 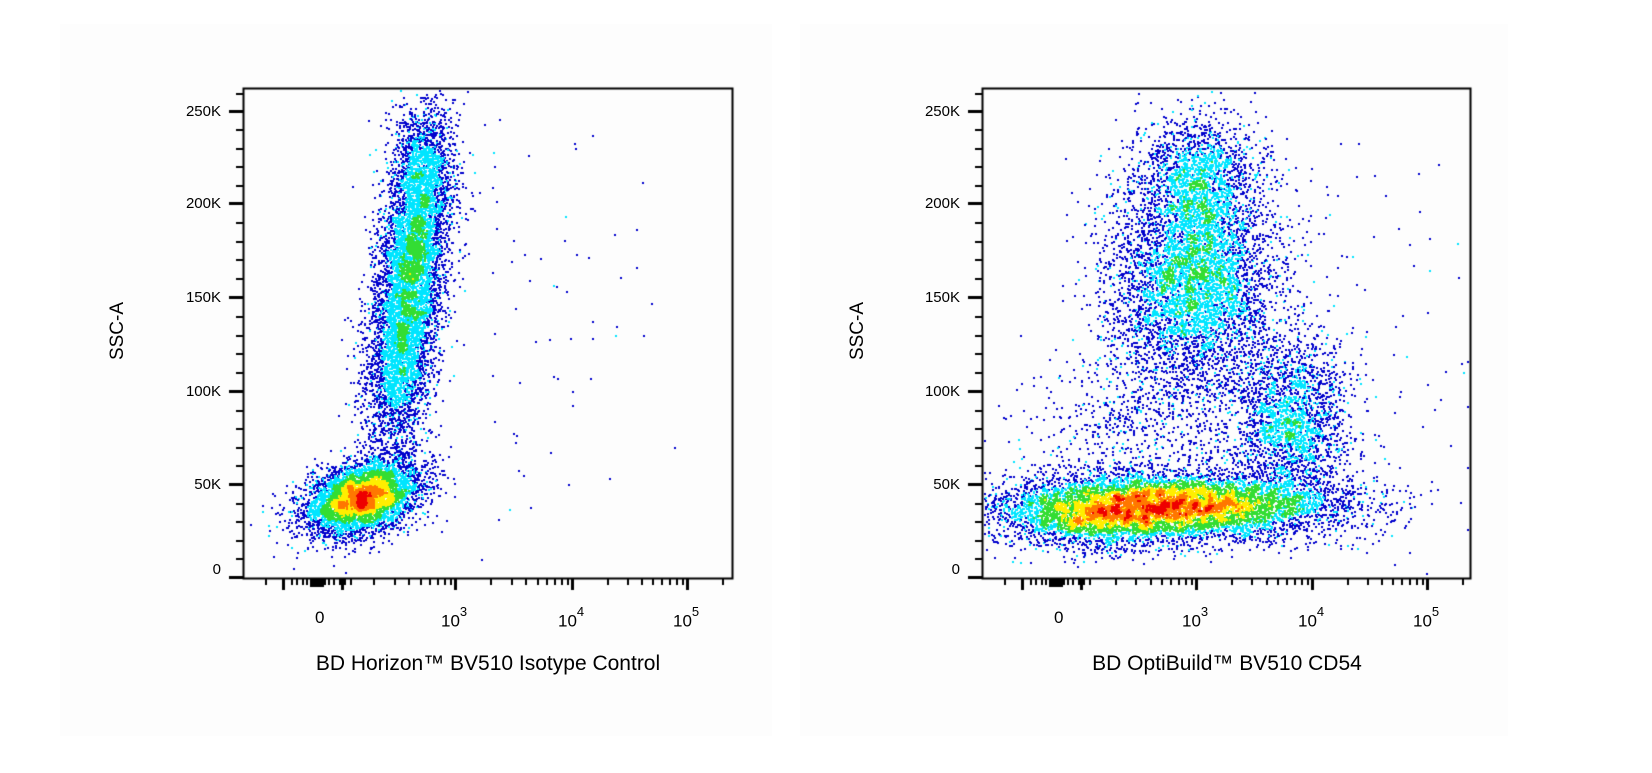 I want to click on left-ytick-150k: 150K, so click(x=203, y=297).